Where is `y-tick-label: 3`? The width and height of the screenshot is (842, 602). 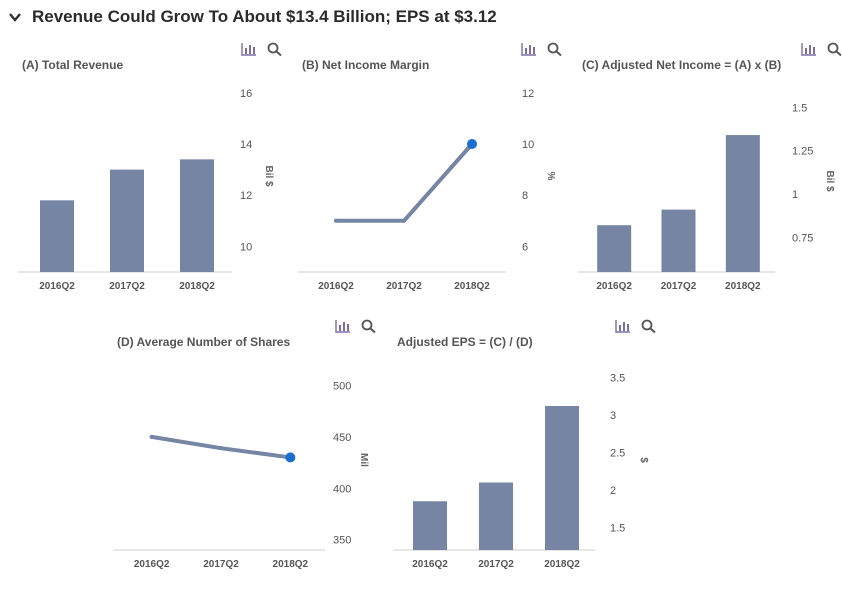
y-tick-label: 3 is located at coordinates (613, 416).